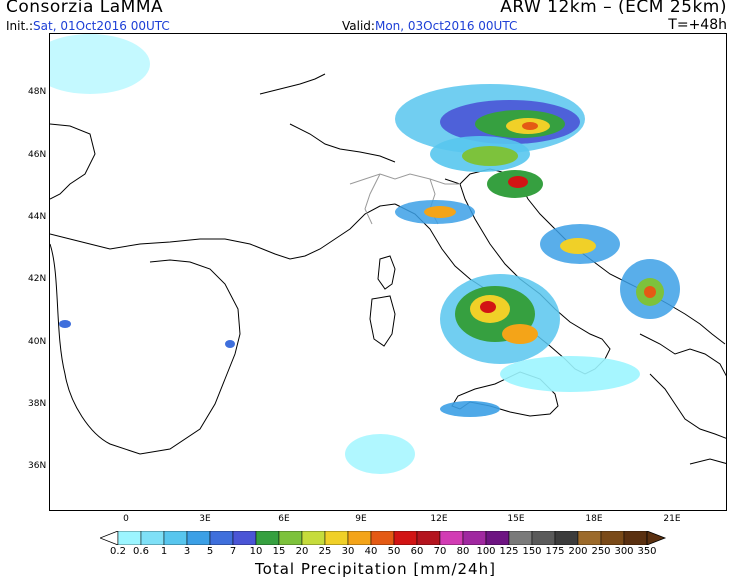 Image resolution: width=751 pixels, height=580 pixels. Describe the element at coordinates (375, 569) in the screenshot. I see `colorbar-title: Total Precipitation [mm/24h]` at that location.